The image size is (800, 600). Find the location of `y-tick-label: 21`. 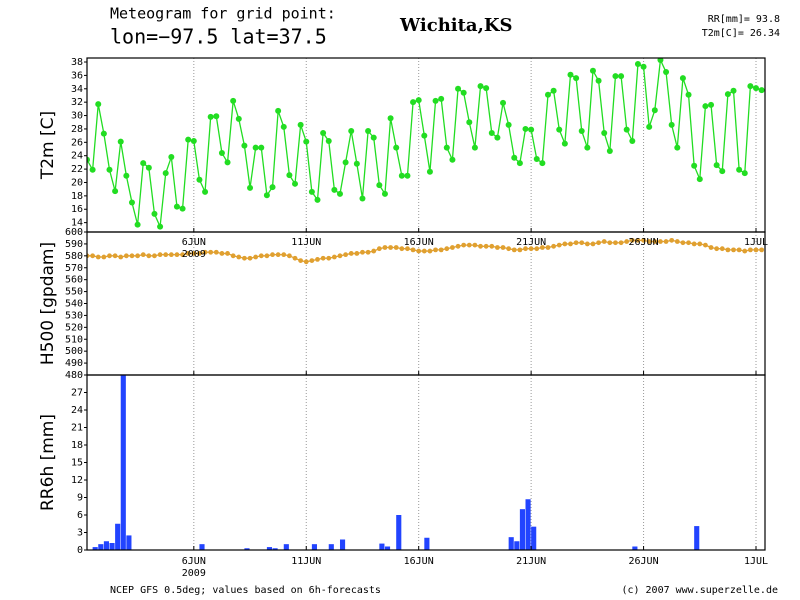

y-tick-label: 21 is located at coordinates (77, 428).